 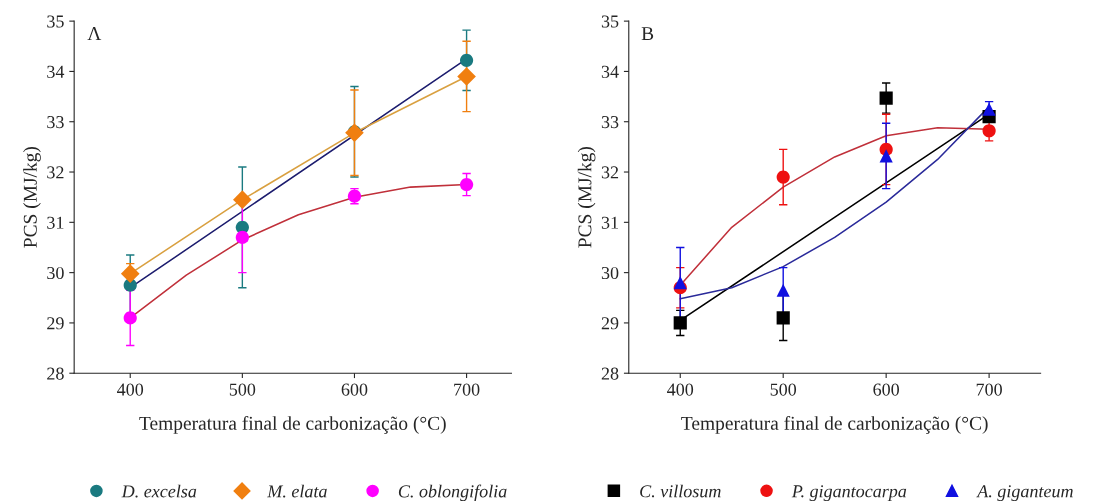 I want to click on legend-label: D. excelsa, so click(x=159, y=491).